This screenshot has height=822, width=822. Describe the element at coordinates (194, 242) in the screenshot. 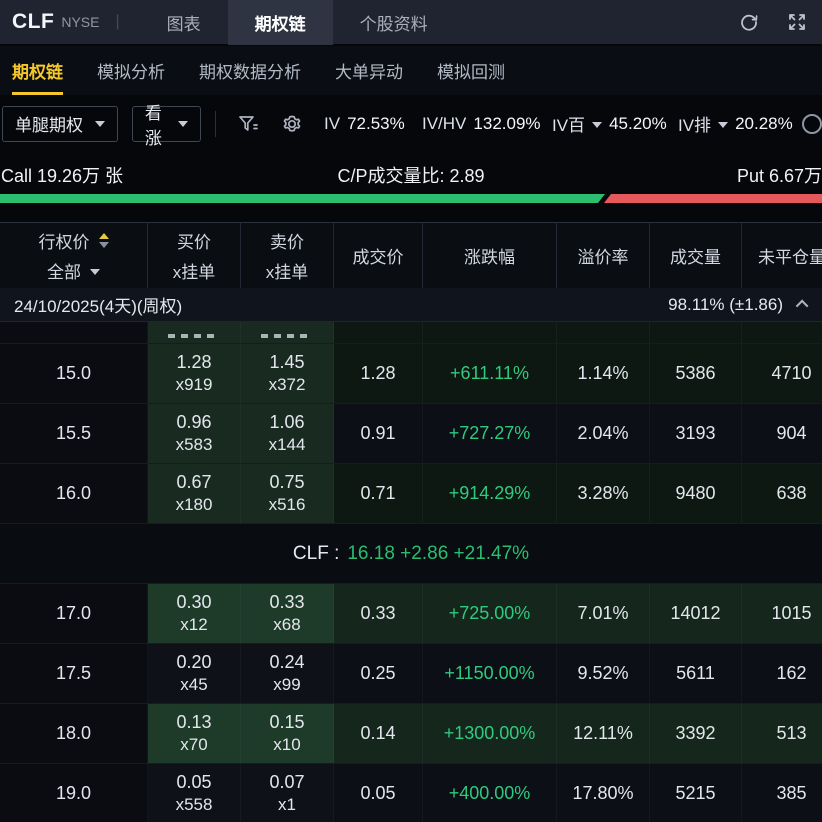

I see `header-bid-label: 买价` at that location.